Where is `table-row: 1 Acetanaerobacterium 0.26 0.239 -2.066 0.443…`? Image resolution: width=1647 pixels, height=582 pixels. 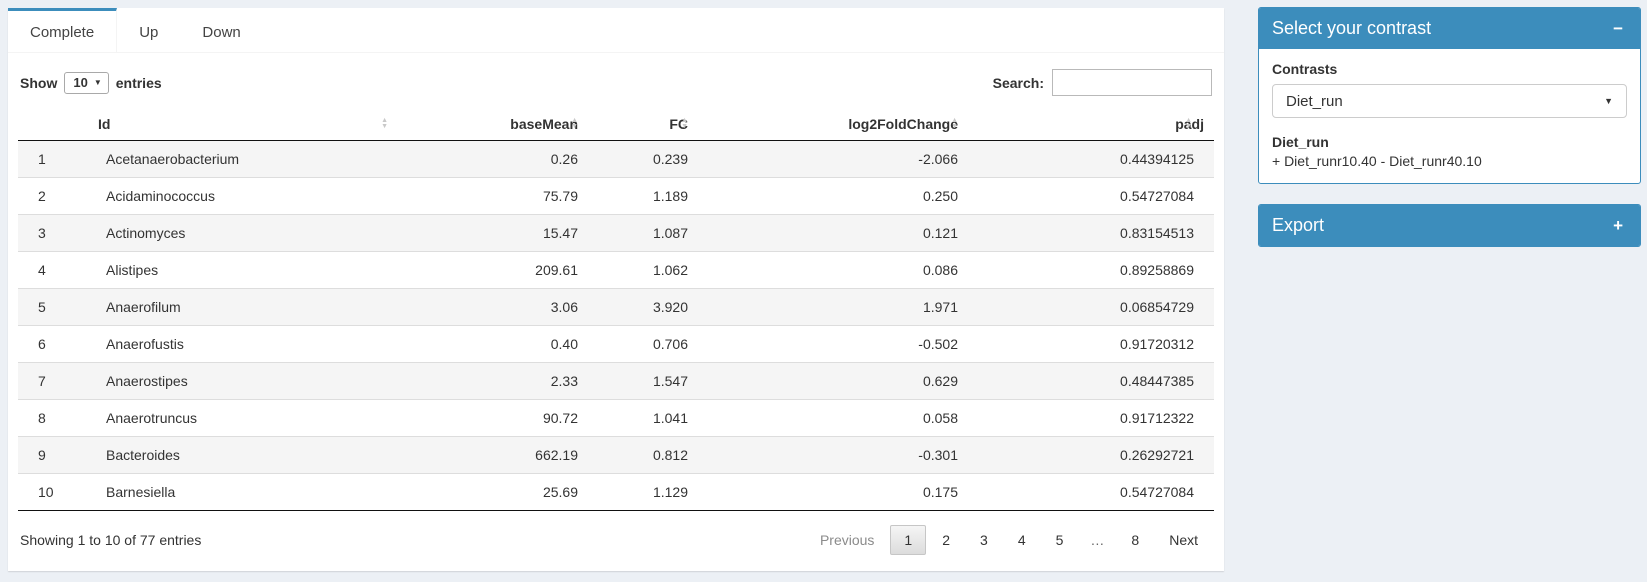
table-row: 1 Acetanaerobacterium 0.26 0.239 -2.066 0.443… is located at coordinates (616, 159).